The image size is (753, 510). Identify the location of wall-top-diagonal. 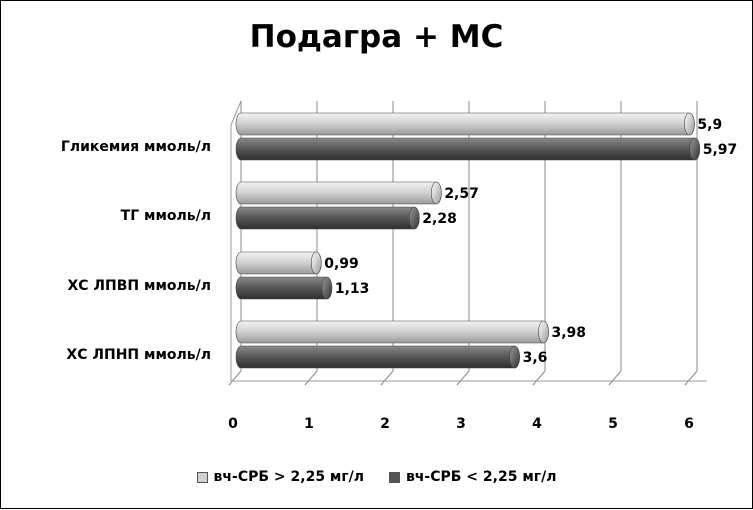
(236, 113).